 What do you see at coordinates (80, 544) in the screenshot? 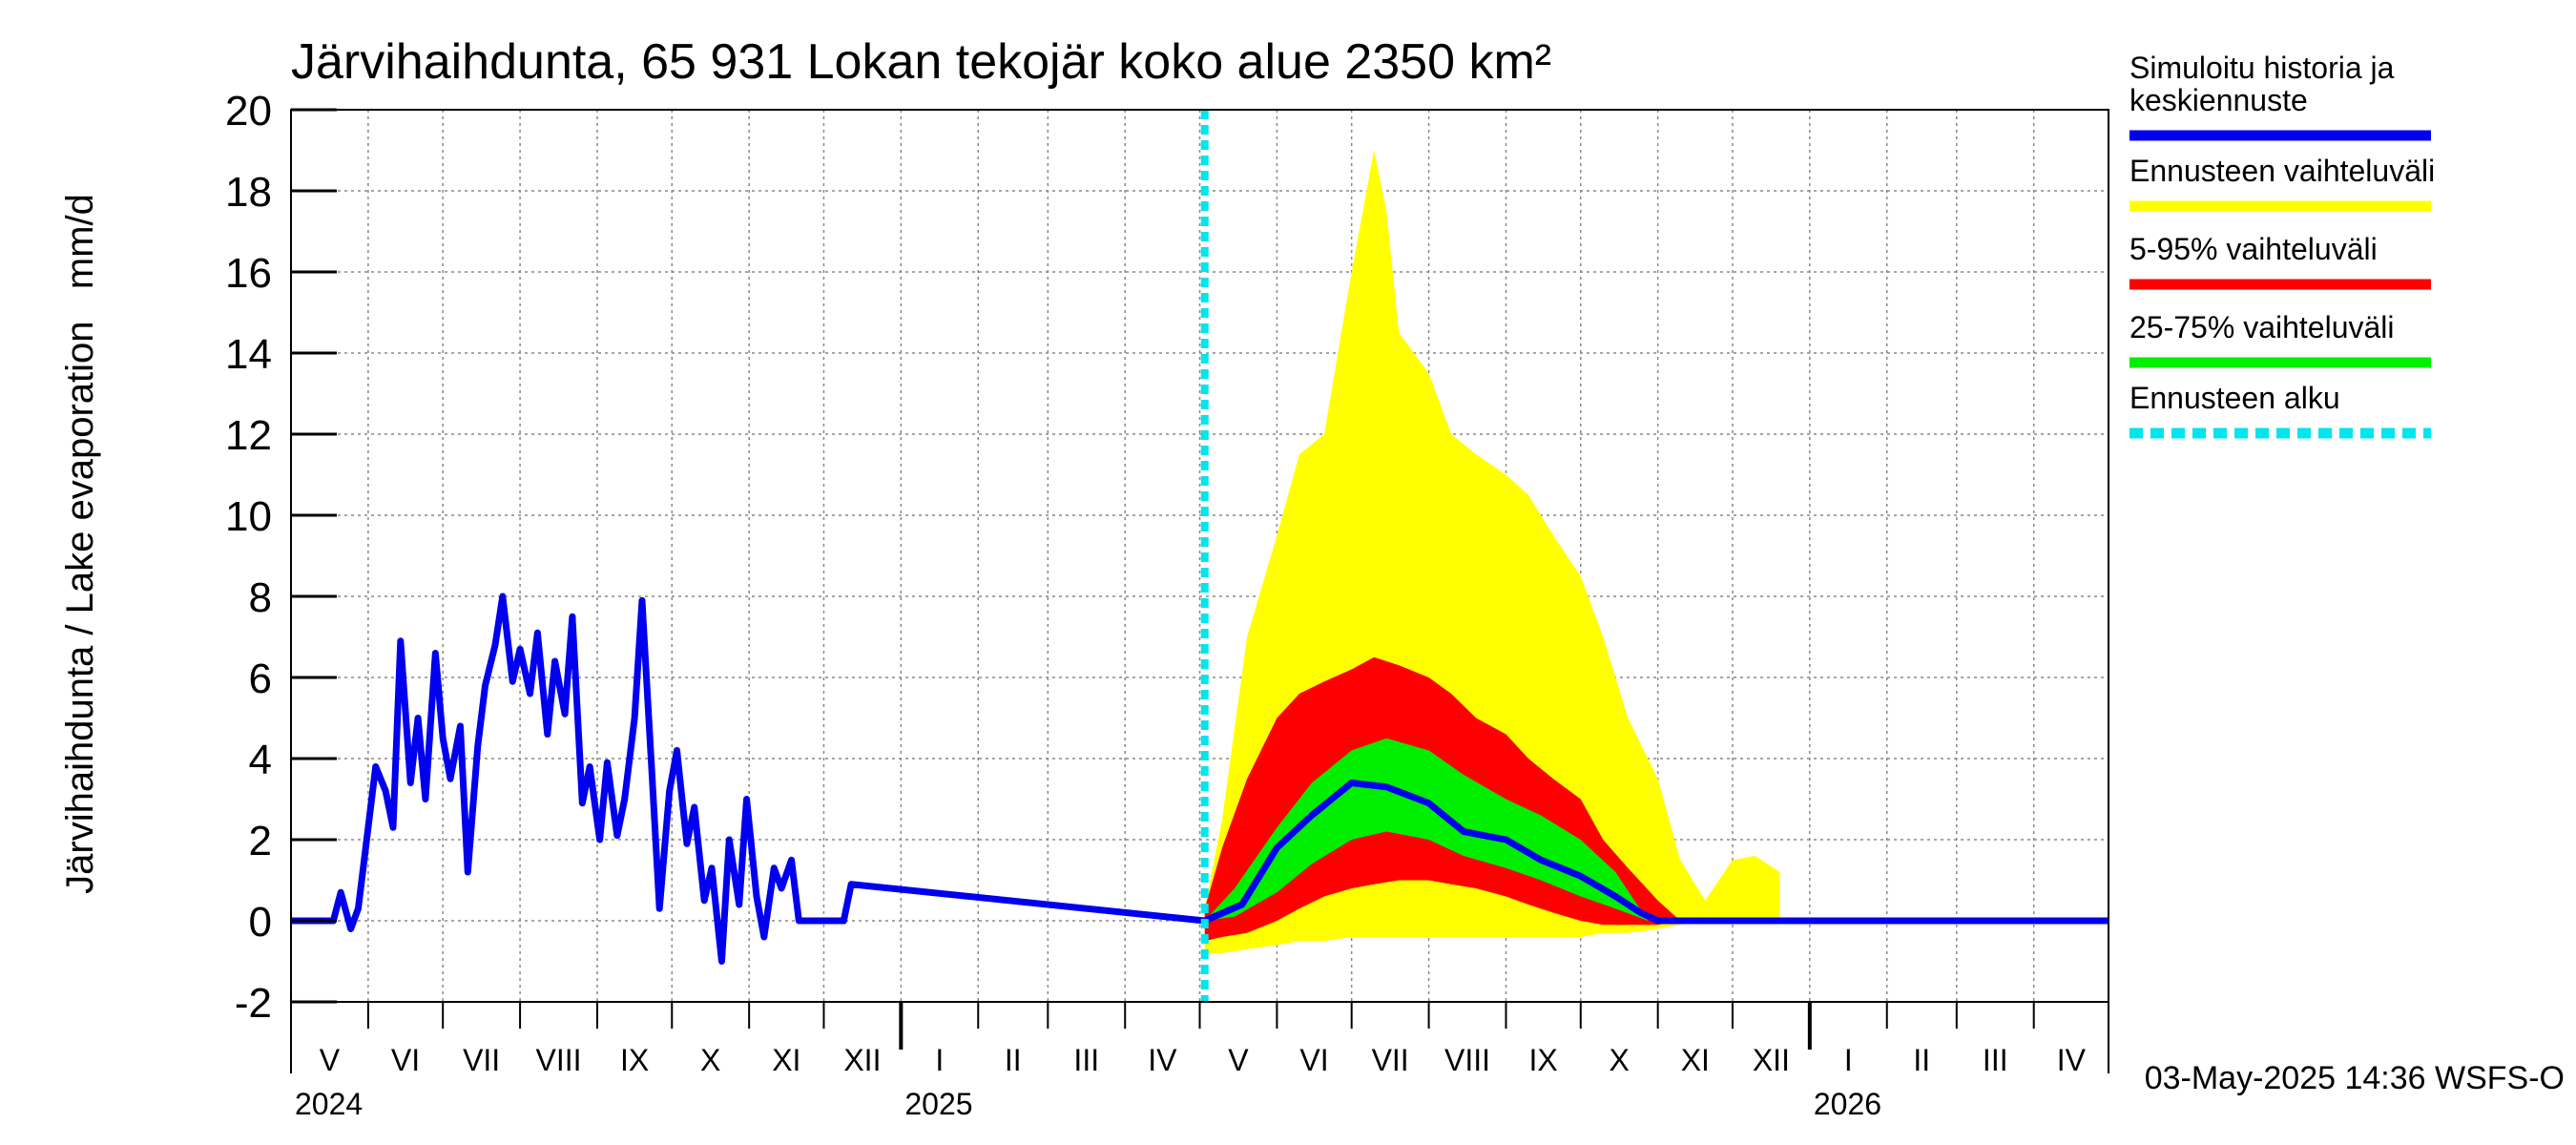
I see `y-axis-label: Järvihaihdunta / Lake evaporation mm/d` at bounding box center [80, 544].